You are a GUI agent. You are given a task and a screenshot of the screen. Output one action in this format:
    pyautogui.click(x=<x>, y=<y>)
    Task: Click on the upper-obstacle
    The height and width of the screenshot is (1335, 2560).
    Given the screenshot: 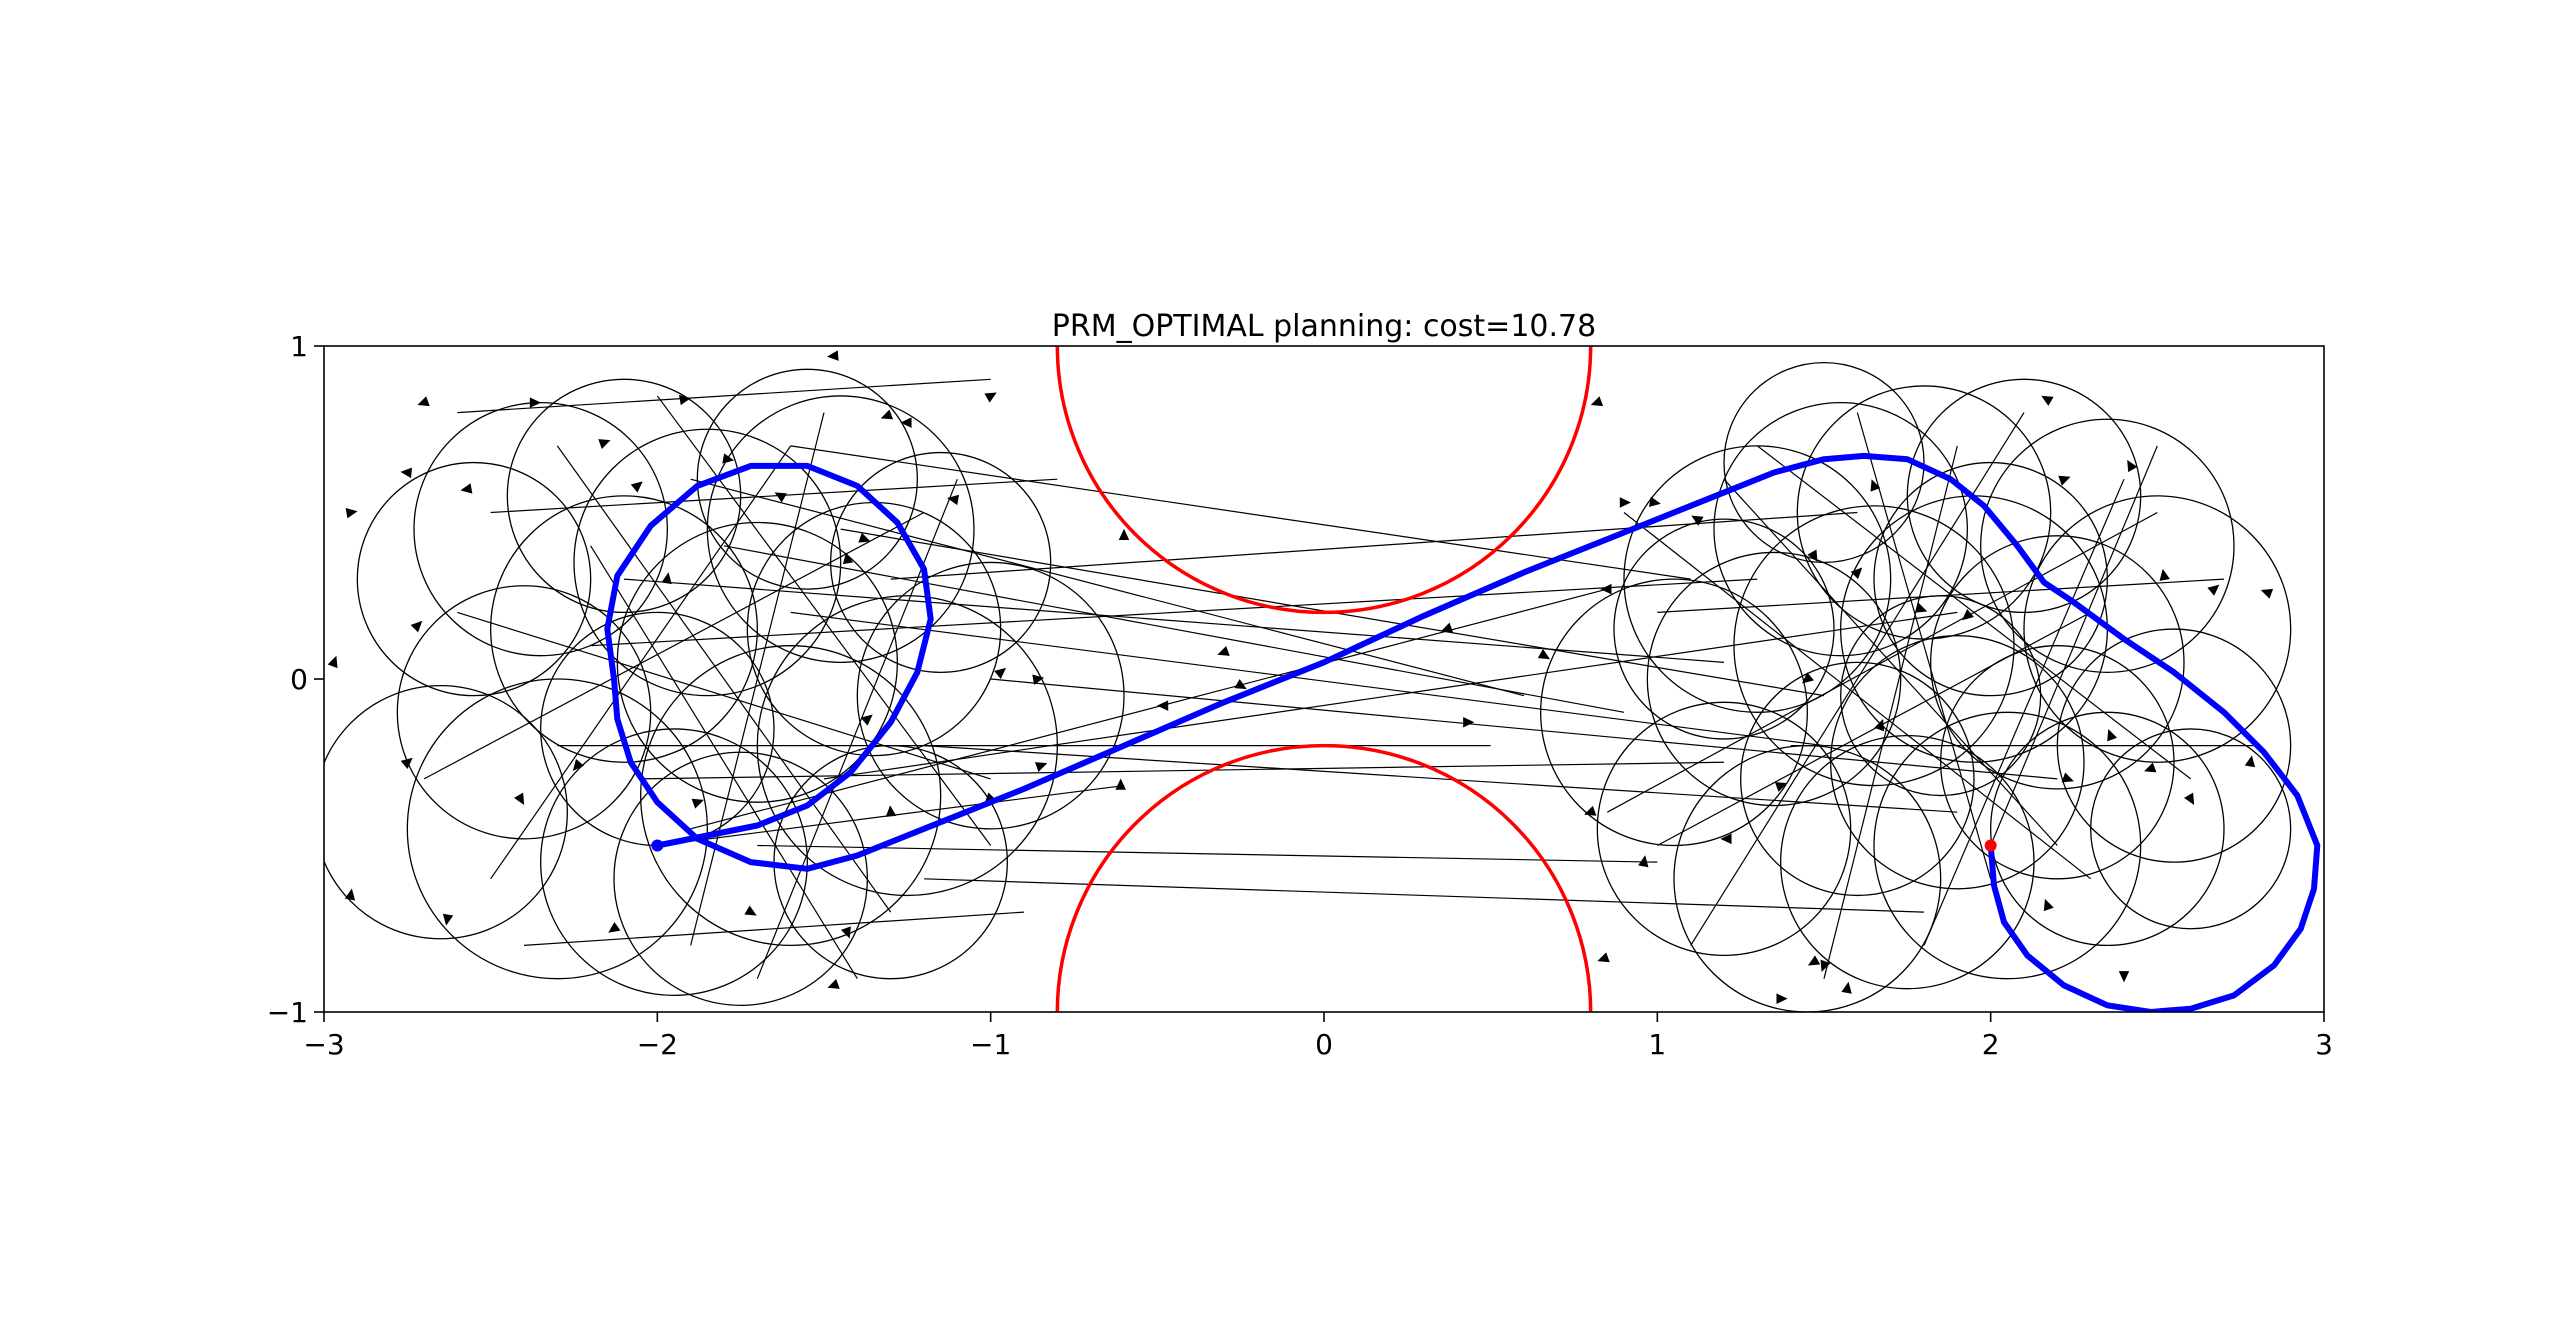 What is the action you would take?
    pyautogui.click(x=1324, y=480)
    